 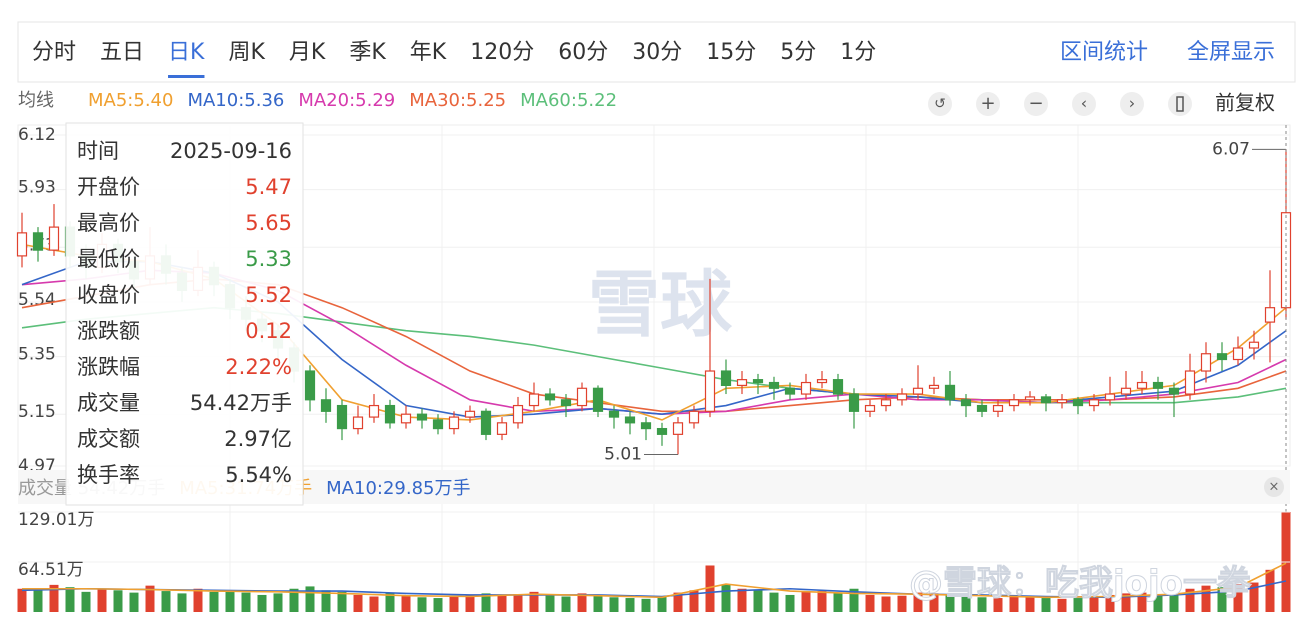 I want to click on y-tick-label: 64.51万, so click(x=51, y=570).